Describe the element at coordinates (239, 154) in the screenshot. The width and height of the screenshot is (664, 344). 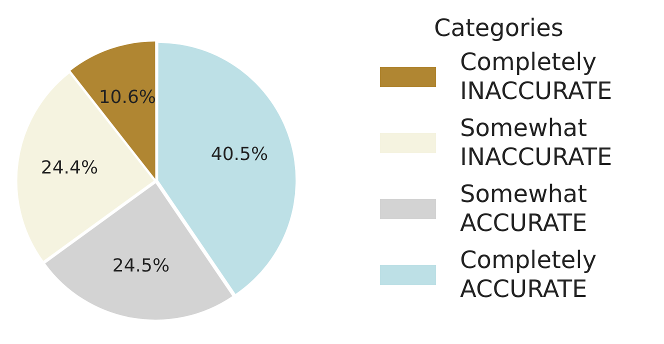
I see `data-label: 40.5%` at that location.